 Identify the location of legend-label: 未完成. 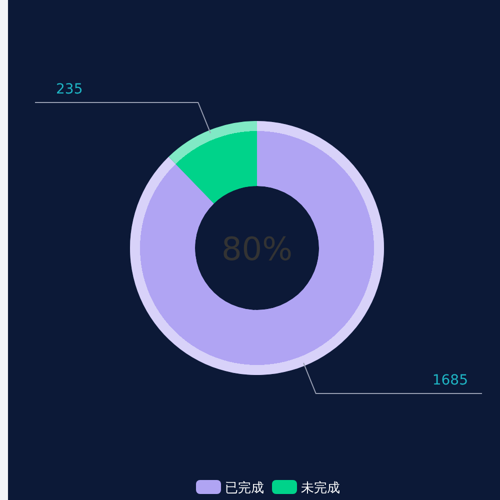
(320, 488).